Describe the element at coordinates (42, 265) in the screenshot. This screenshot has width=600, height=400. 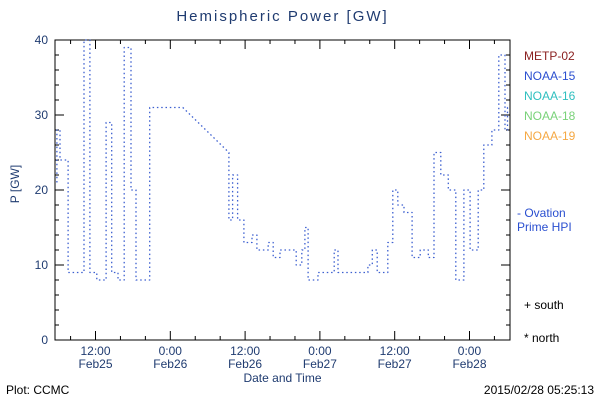
I see `y-tick-label: 10` at that location.